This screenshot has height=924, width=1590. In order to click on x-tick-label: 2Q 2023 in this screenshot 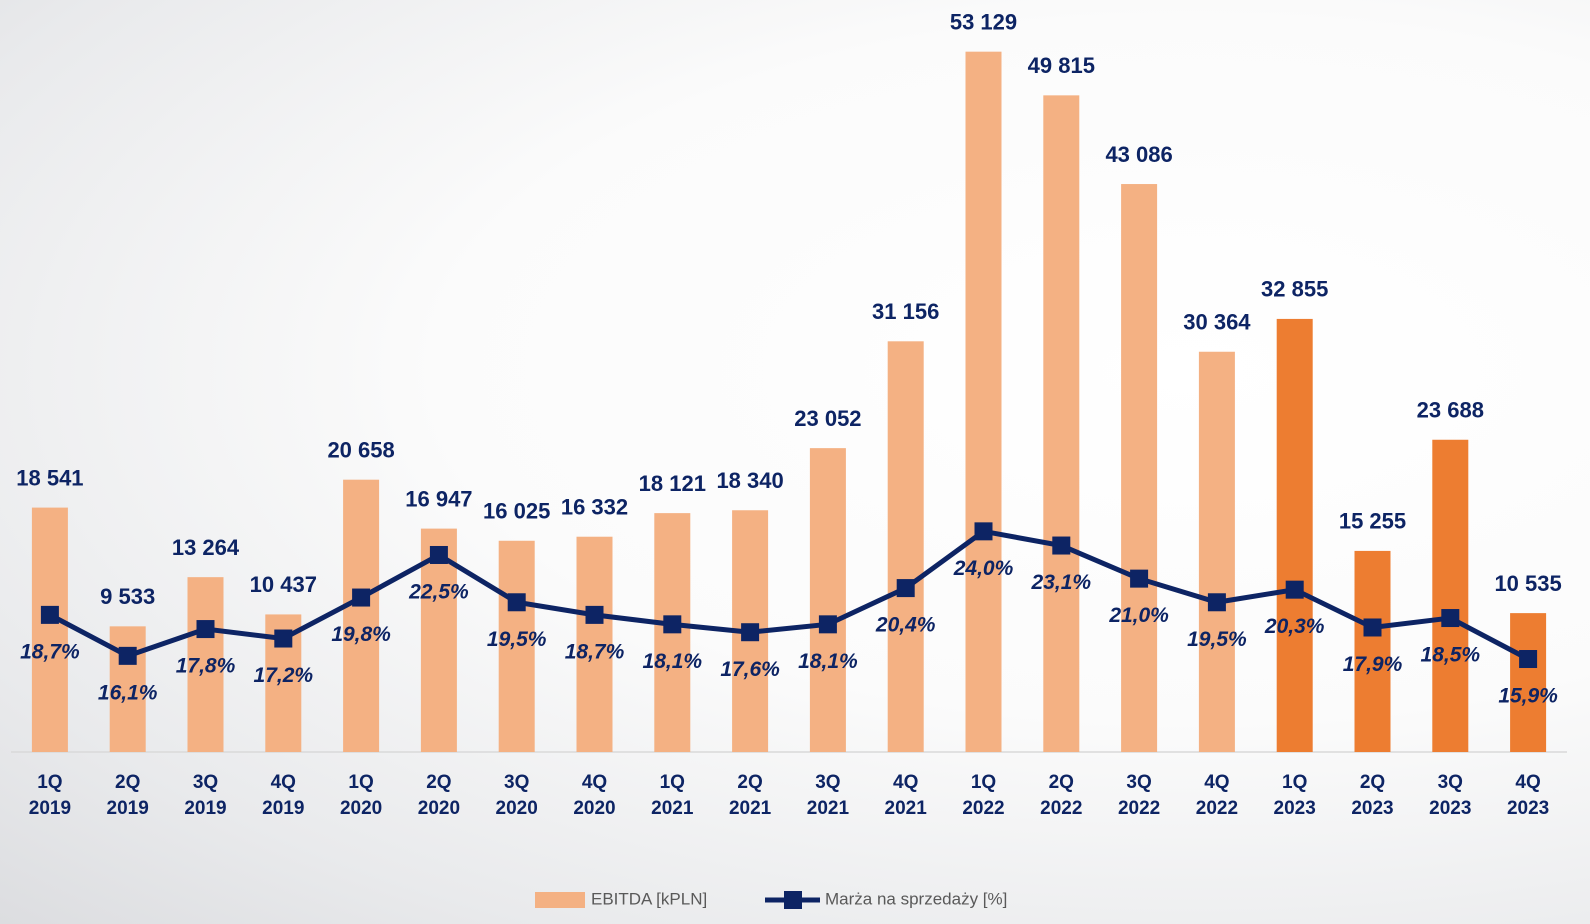, I will do `click(1372, 795)`.